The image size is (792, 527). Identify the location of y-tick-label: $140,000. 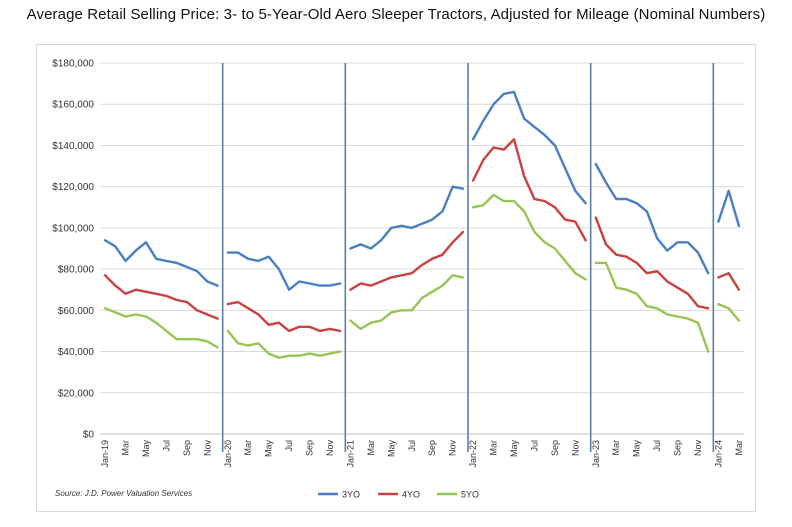
(73, 146).